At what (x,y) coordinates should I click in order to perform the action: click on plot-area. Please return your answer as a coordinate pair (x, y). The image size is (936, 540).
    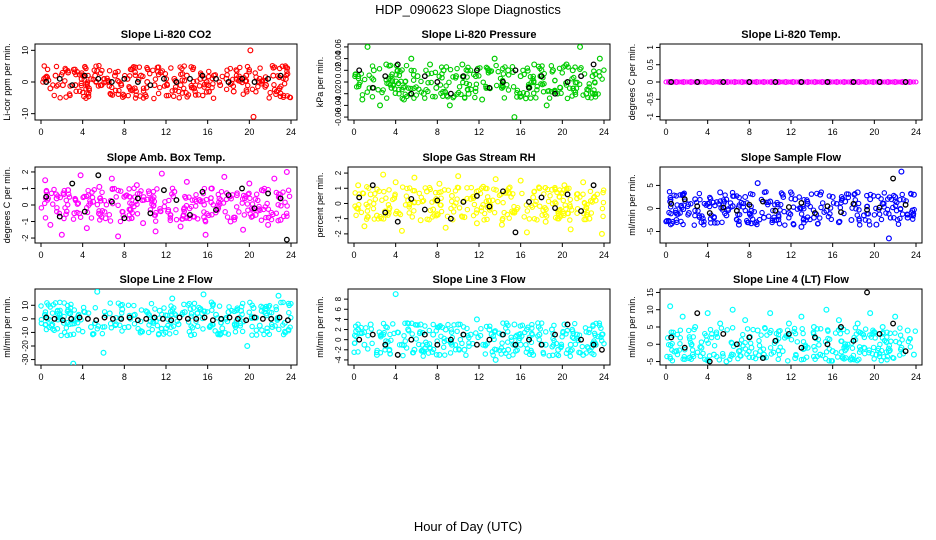
    Looking at the image, I should click on (167, 83).